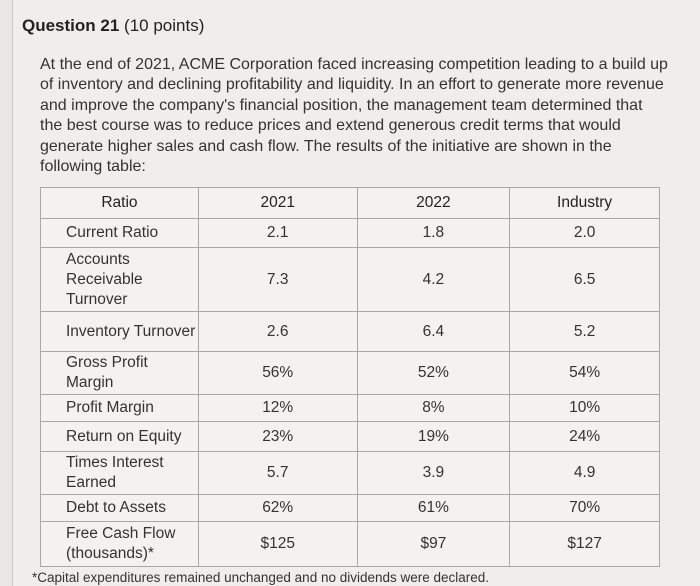 This screenshot has height=586, width=700. I want to click on table-row: Debt to Assets 62% 61% 70%, so click(350, 508).